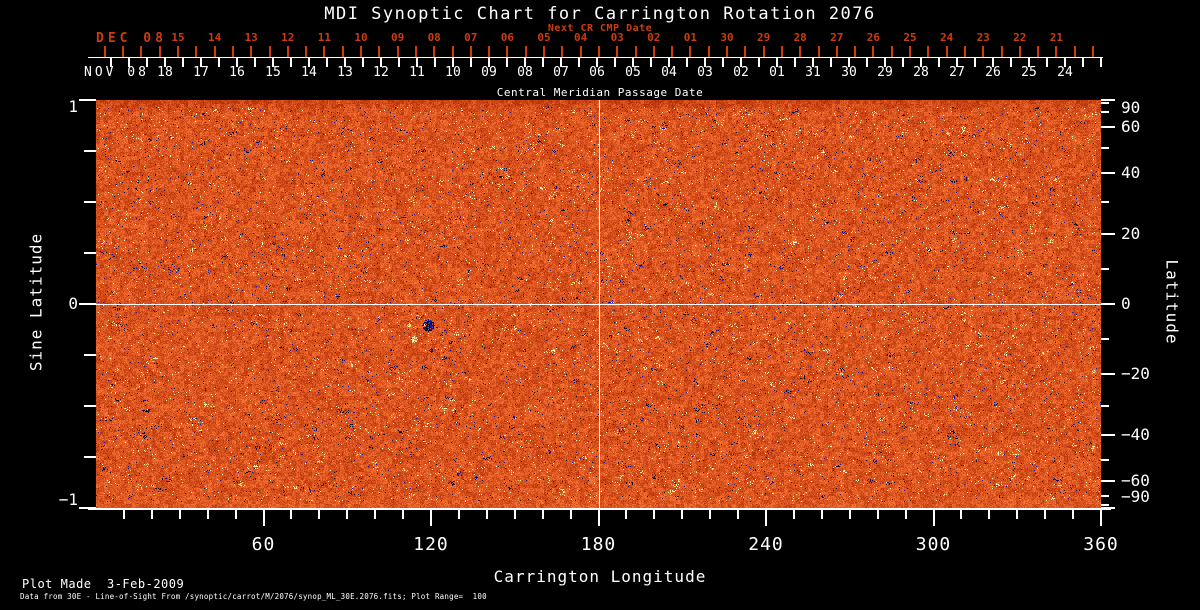 This screenshot has width=1200, height=610. I want to click on next-cr-day-label: 04, so click(580, 37).